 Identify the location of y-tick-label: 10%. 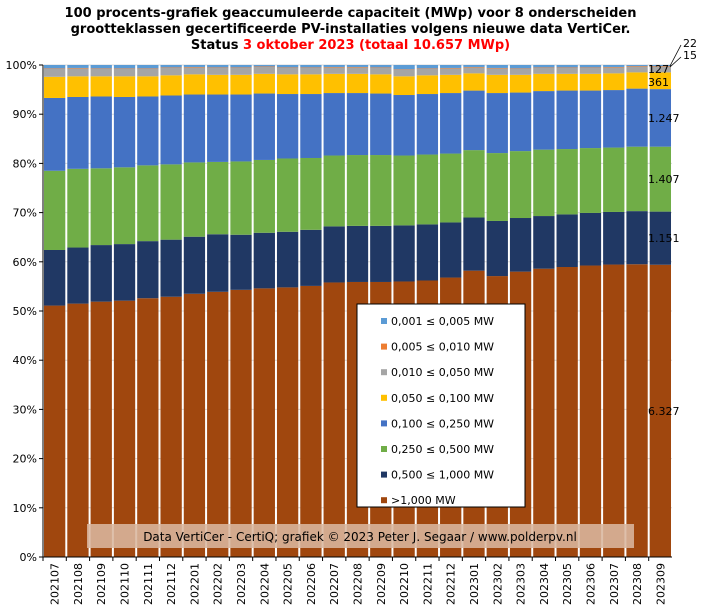
(25, 508).